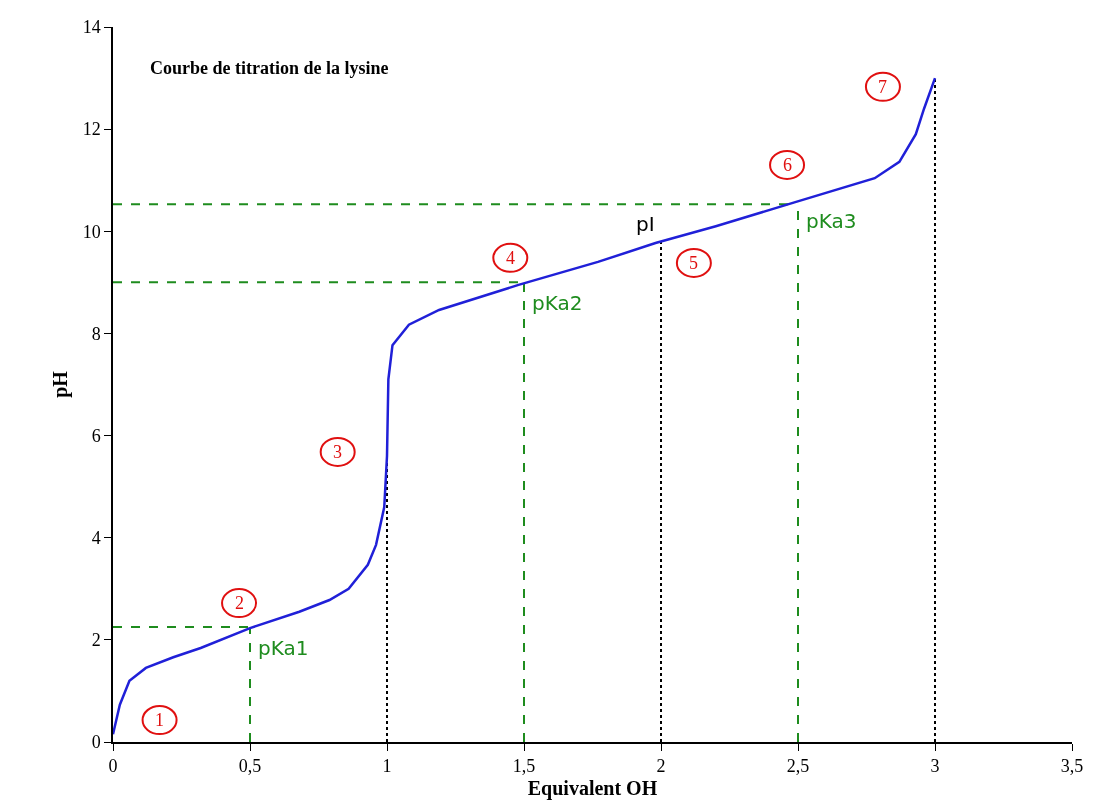 This screenshot has width=1095, height=809. What do you see at coordinates (798, 766) in the screenshot?
I see `x-tick-label: 2,5` at bounding box center [798, 766].